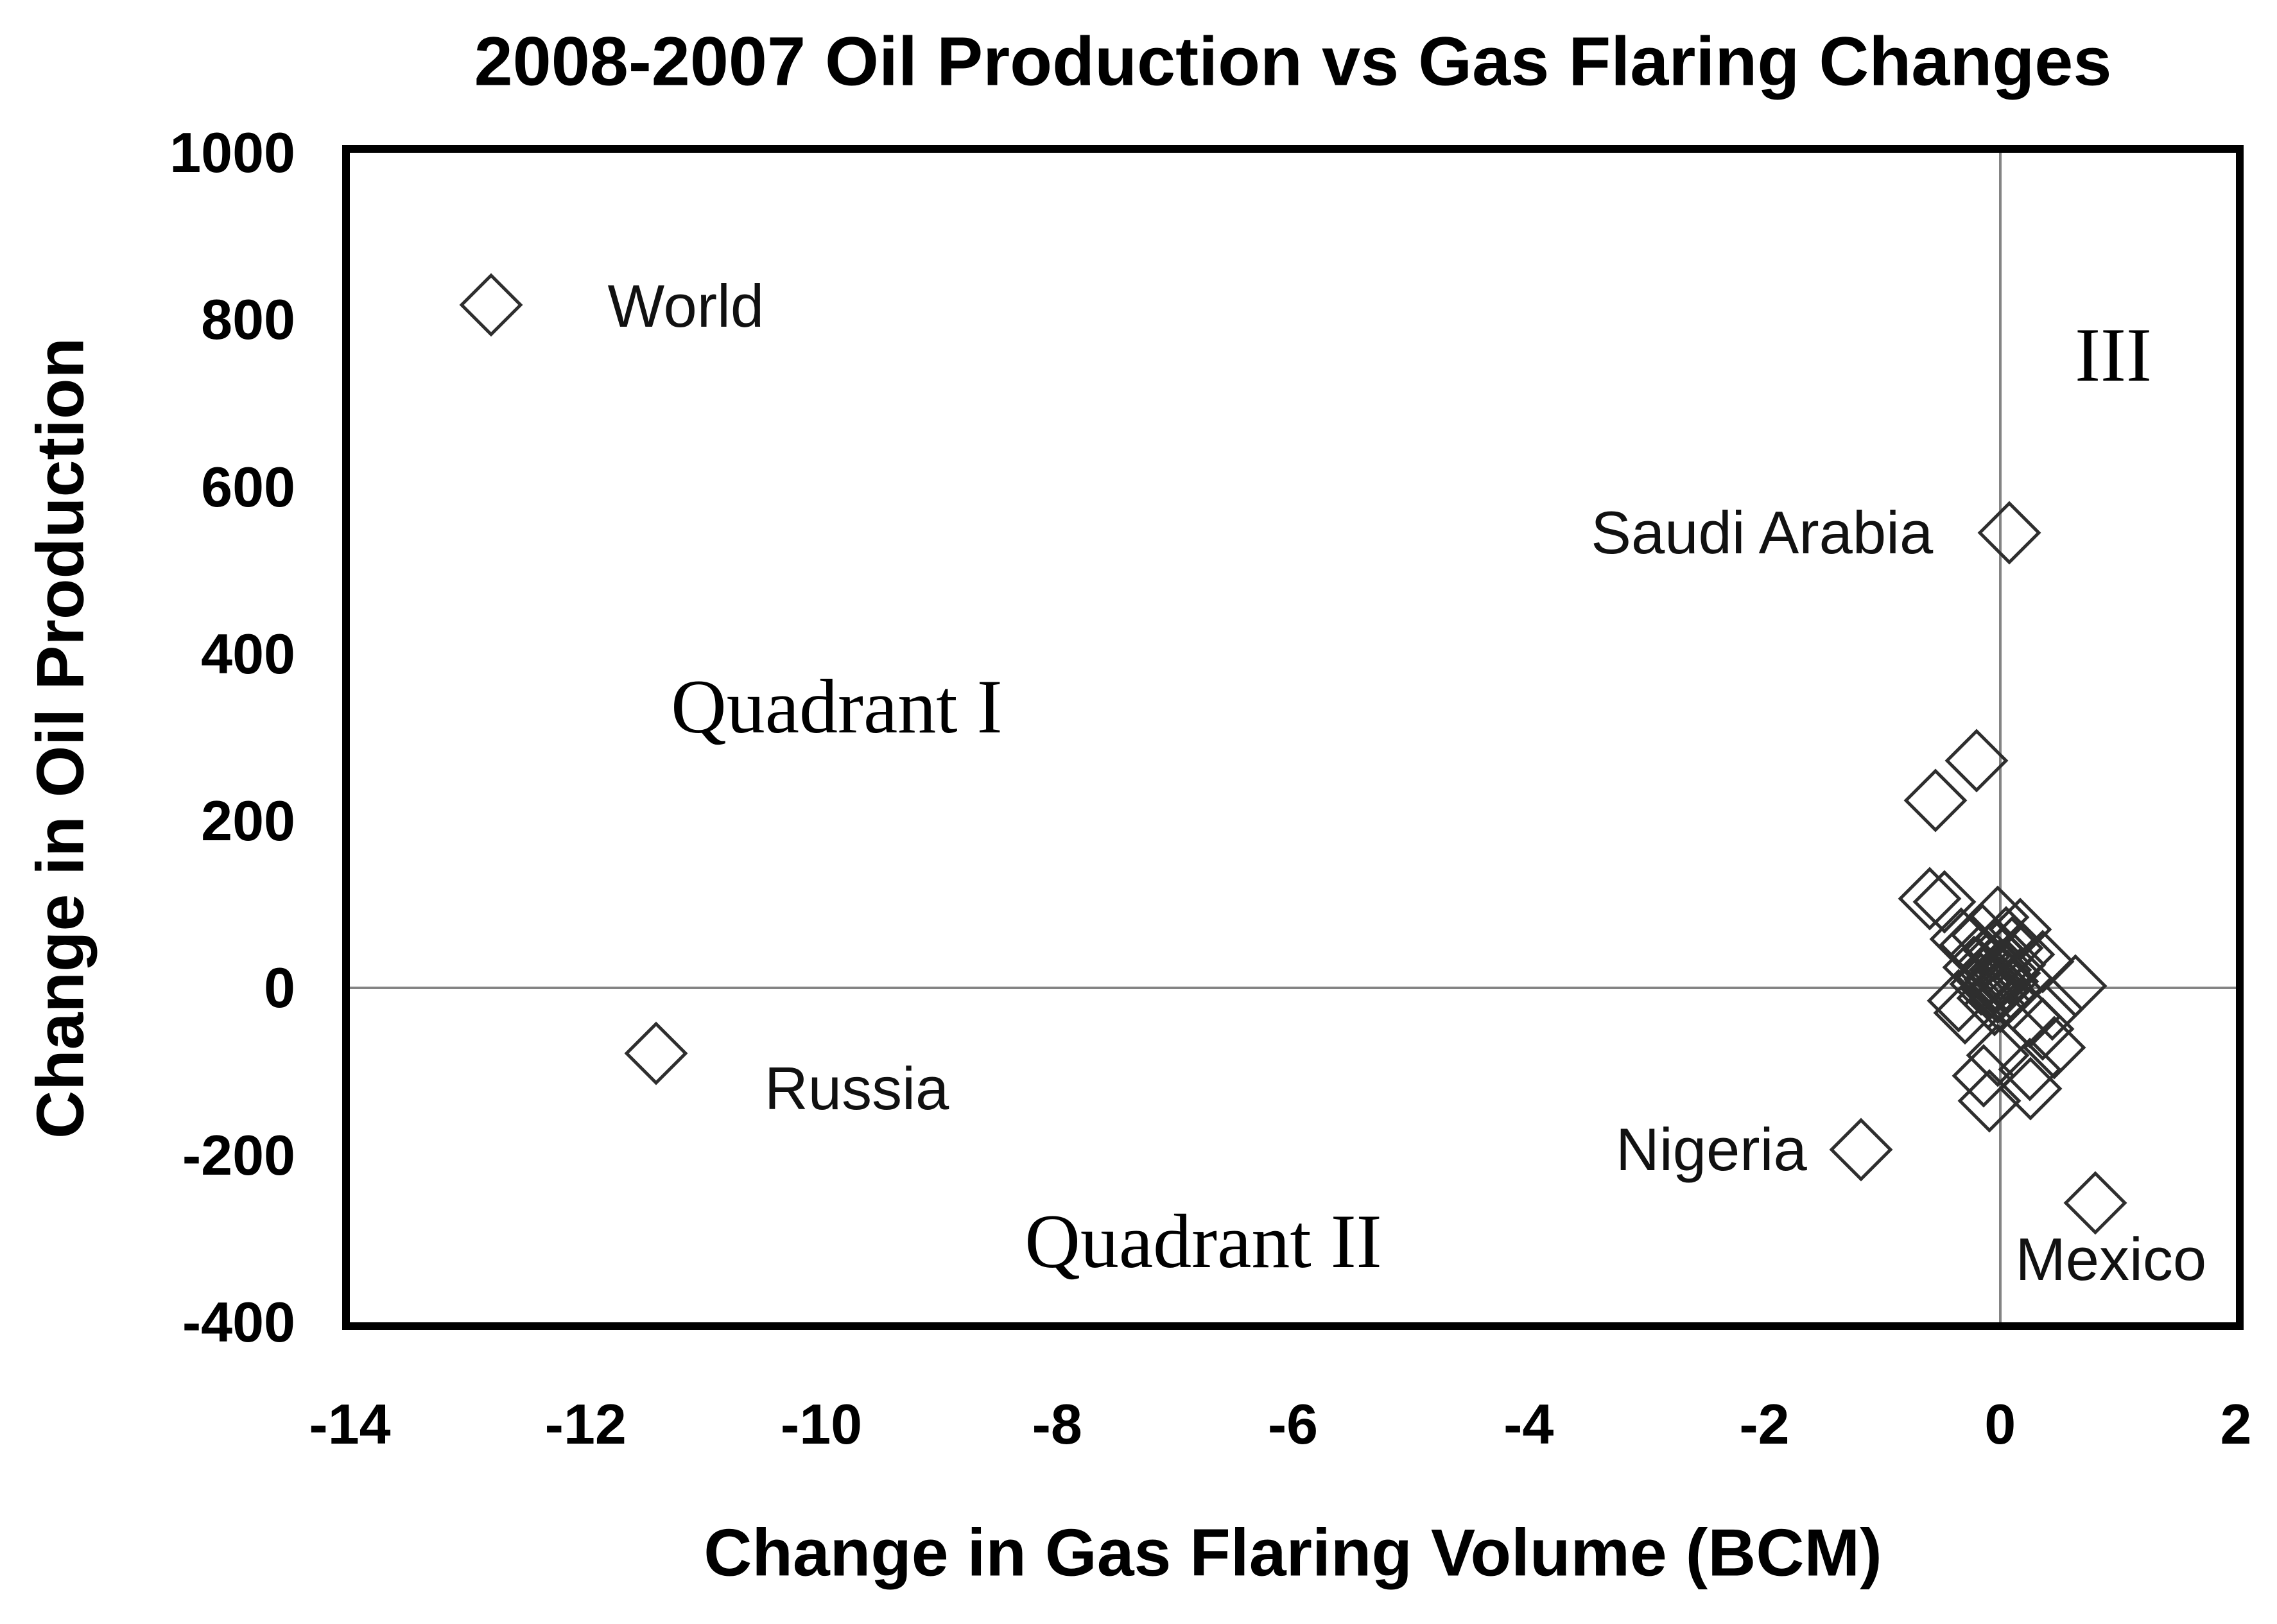  Describe the element at coordinates (2000, 737) in the screenshot. I see `x-zero-gridline` at that location.